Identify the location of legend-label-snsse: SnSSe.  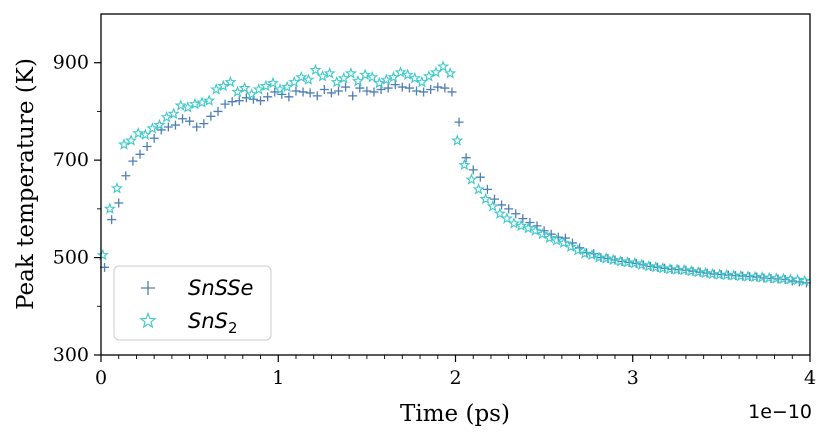
(220, 288).